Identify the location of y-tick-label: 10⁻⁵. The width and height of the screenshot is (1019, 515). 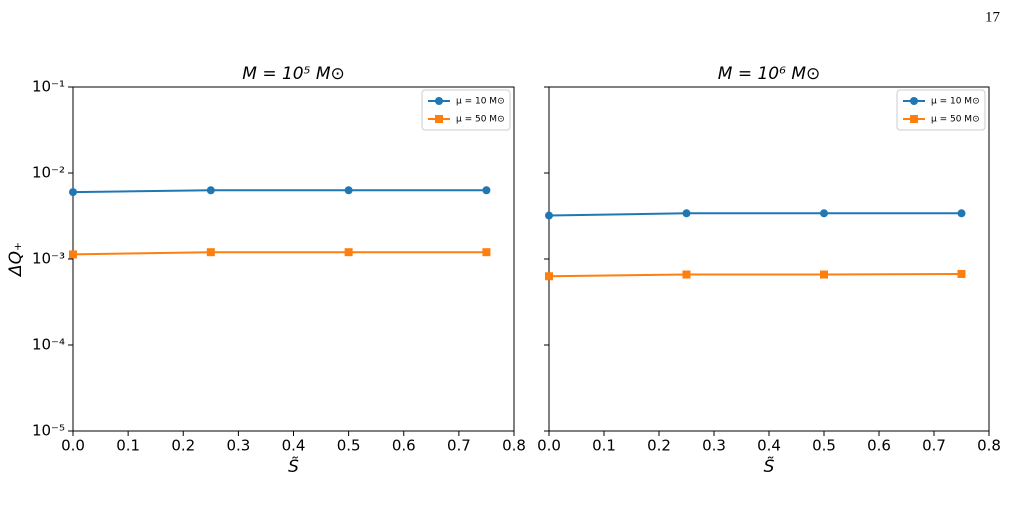
(48, 431).